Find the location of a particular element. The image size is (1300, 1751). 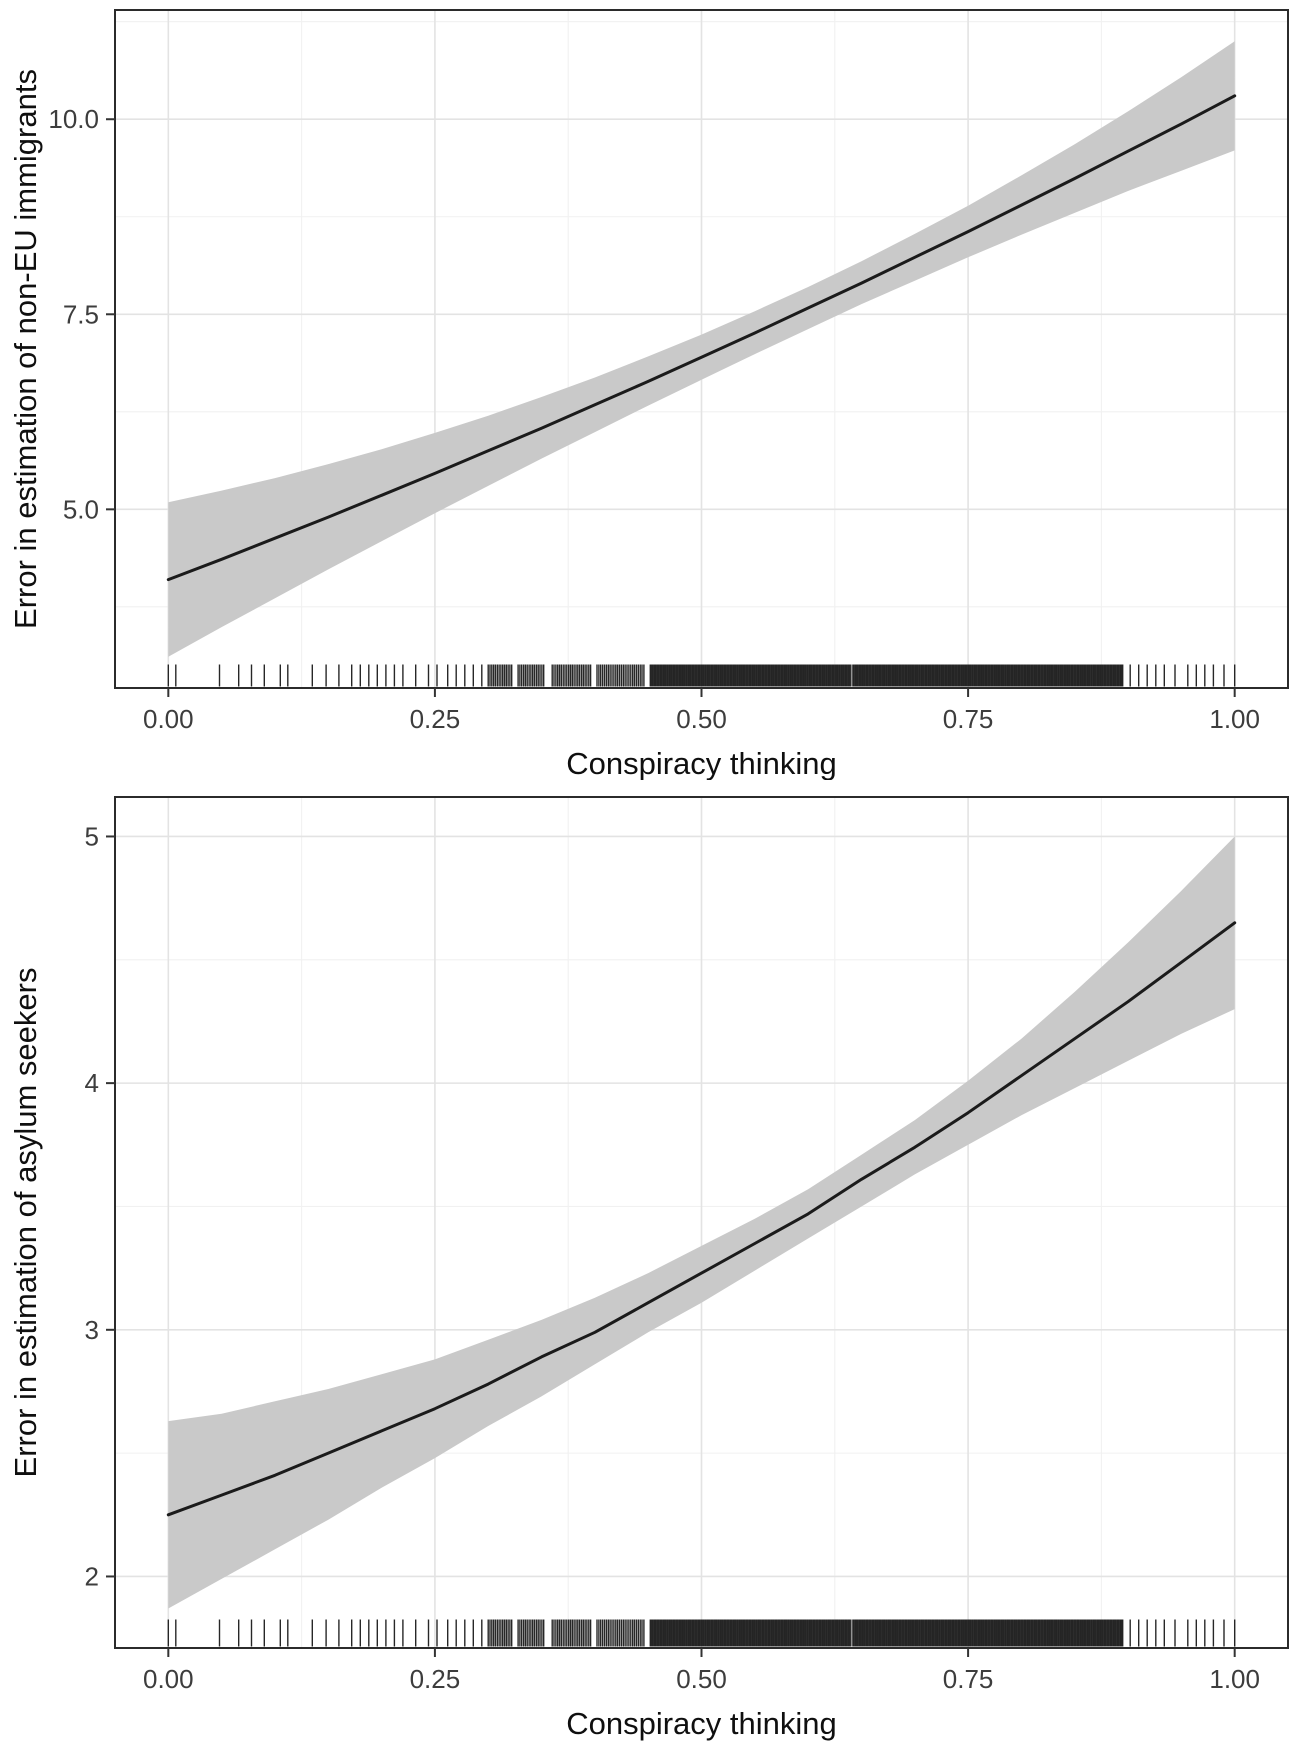

y-tick-label: 2 is located at coordinates (92, 1576).